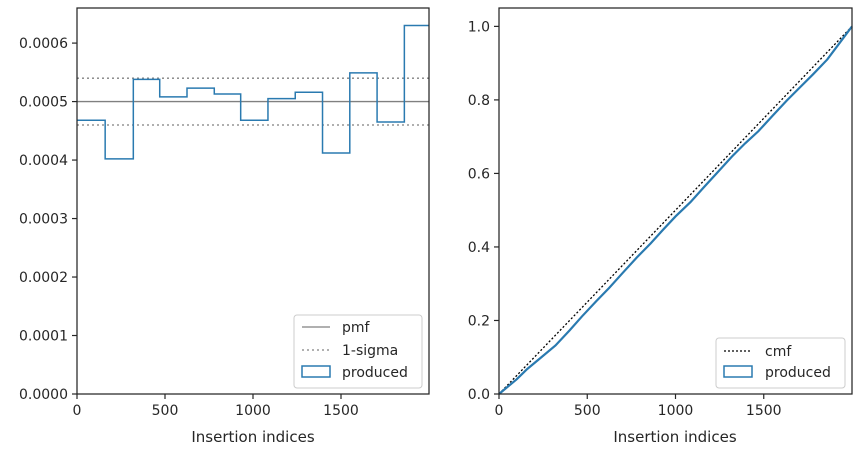  Describe the element at coordinates (738, 371) in the screenshot. I see `legend-produced-swatch-right` at that location.